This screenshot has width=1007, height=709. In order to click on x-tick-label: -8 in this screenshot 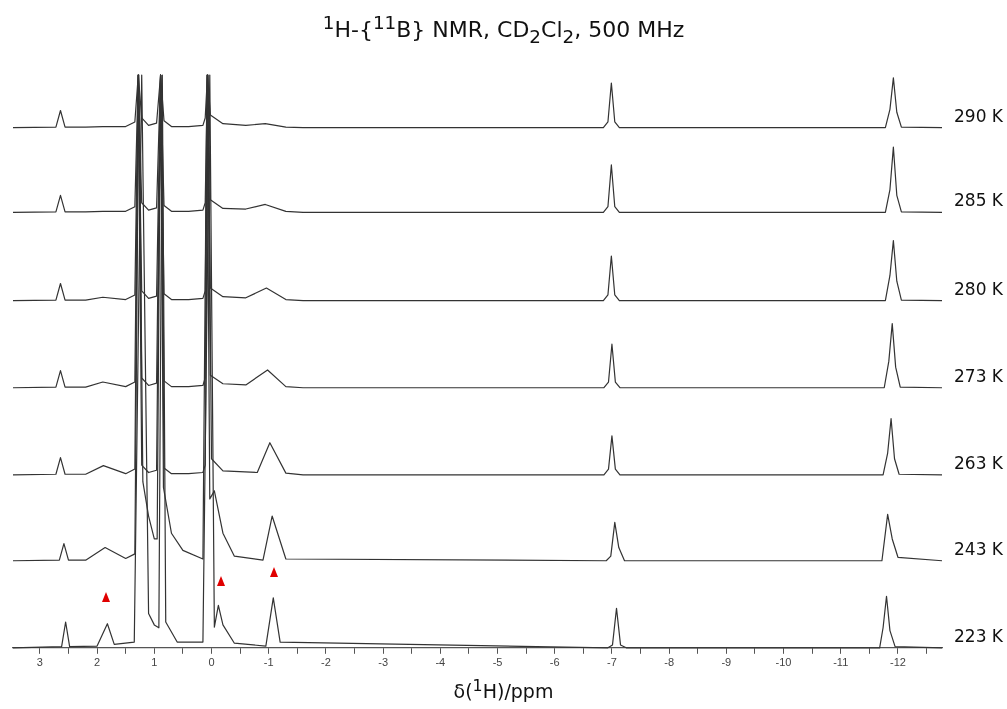, I will do `click(669, 662)`.